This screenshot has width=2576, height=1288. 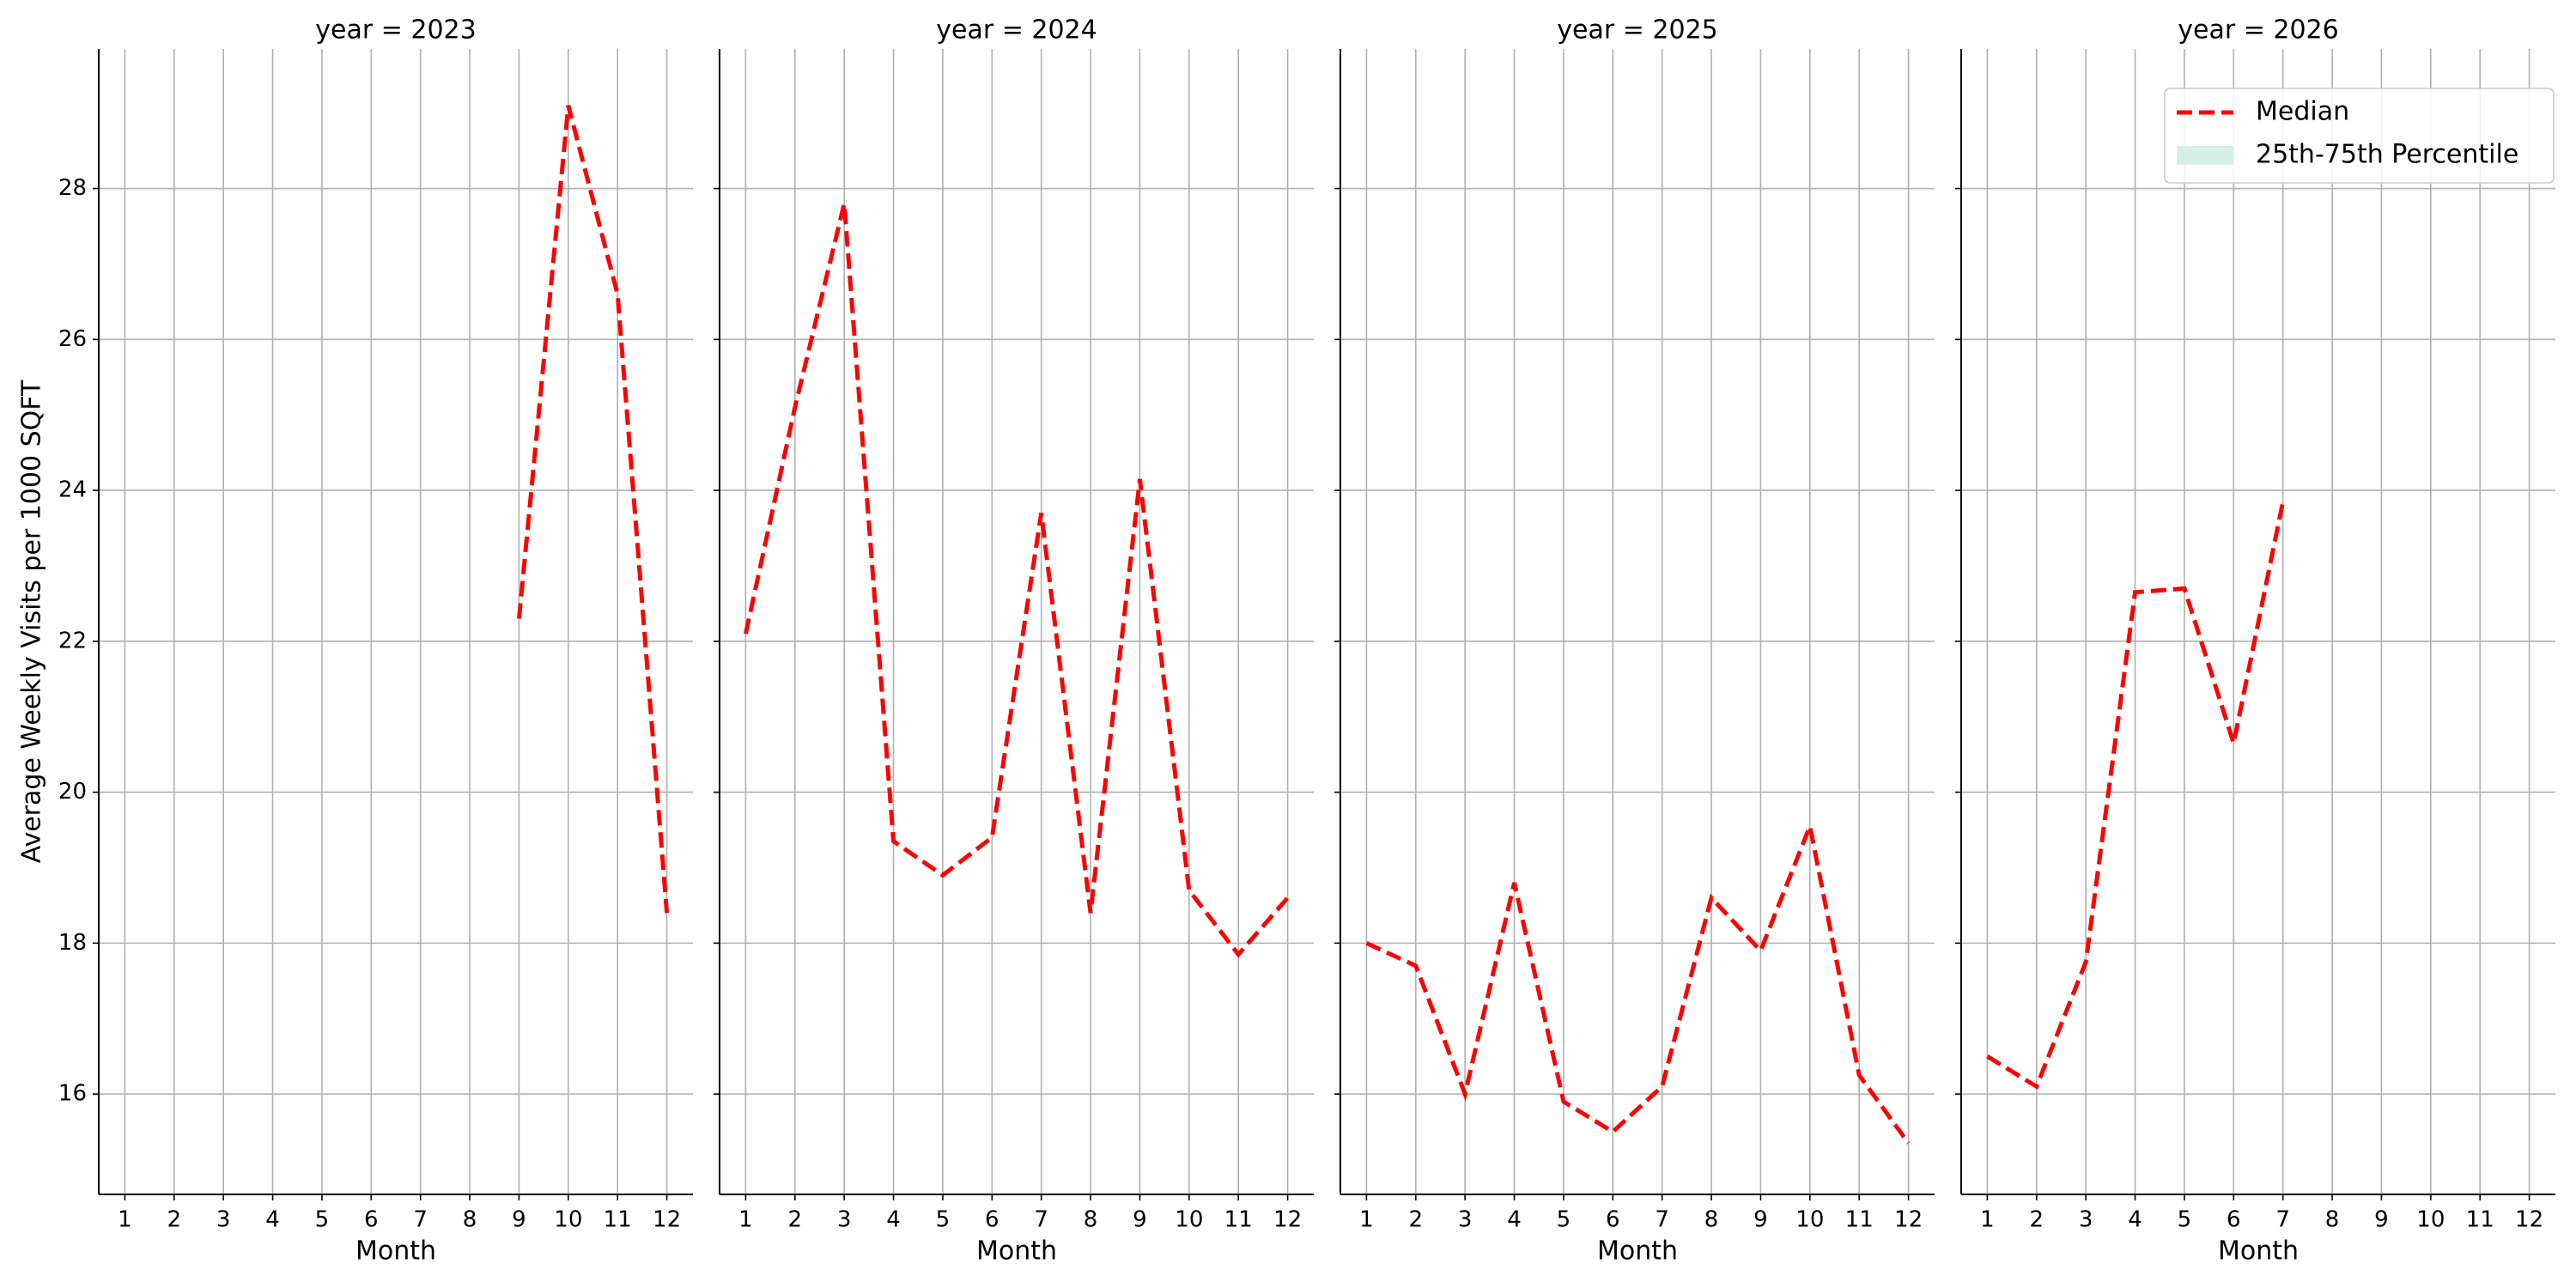 I want to click on legend-label: 25th-75th Percentile, so click(x=2387, y=155).